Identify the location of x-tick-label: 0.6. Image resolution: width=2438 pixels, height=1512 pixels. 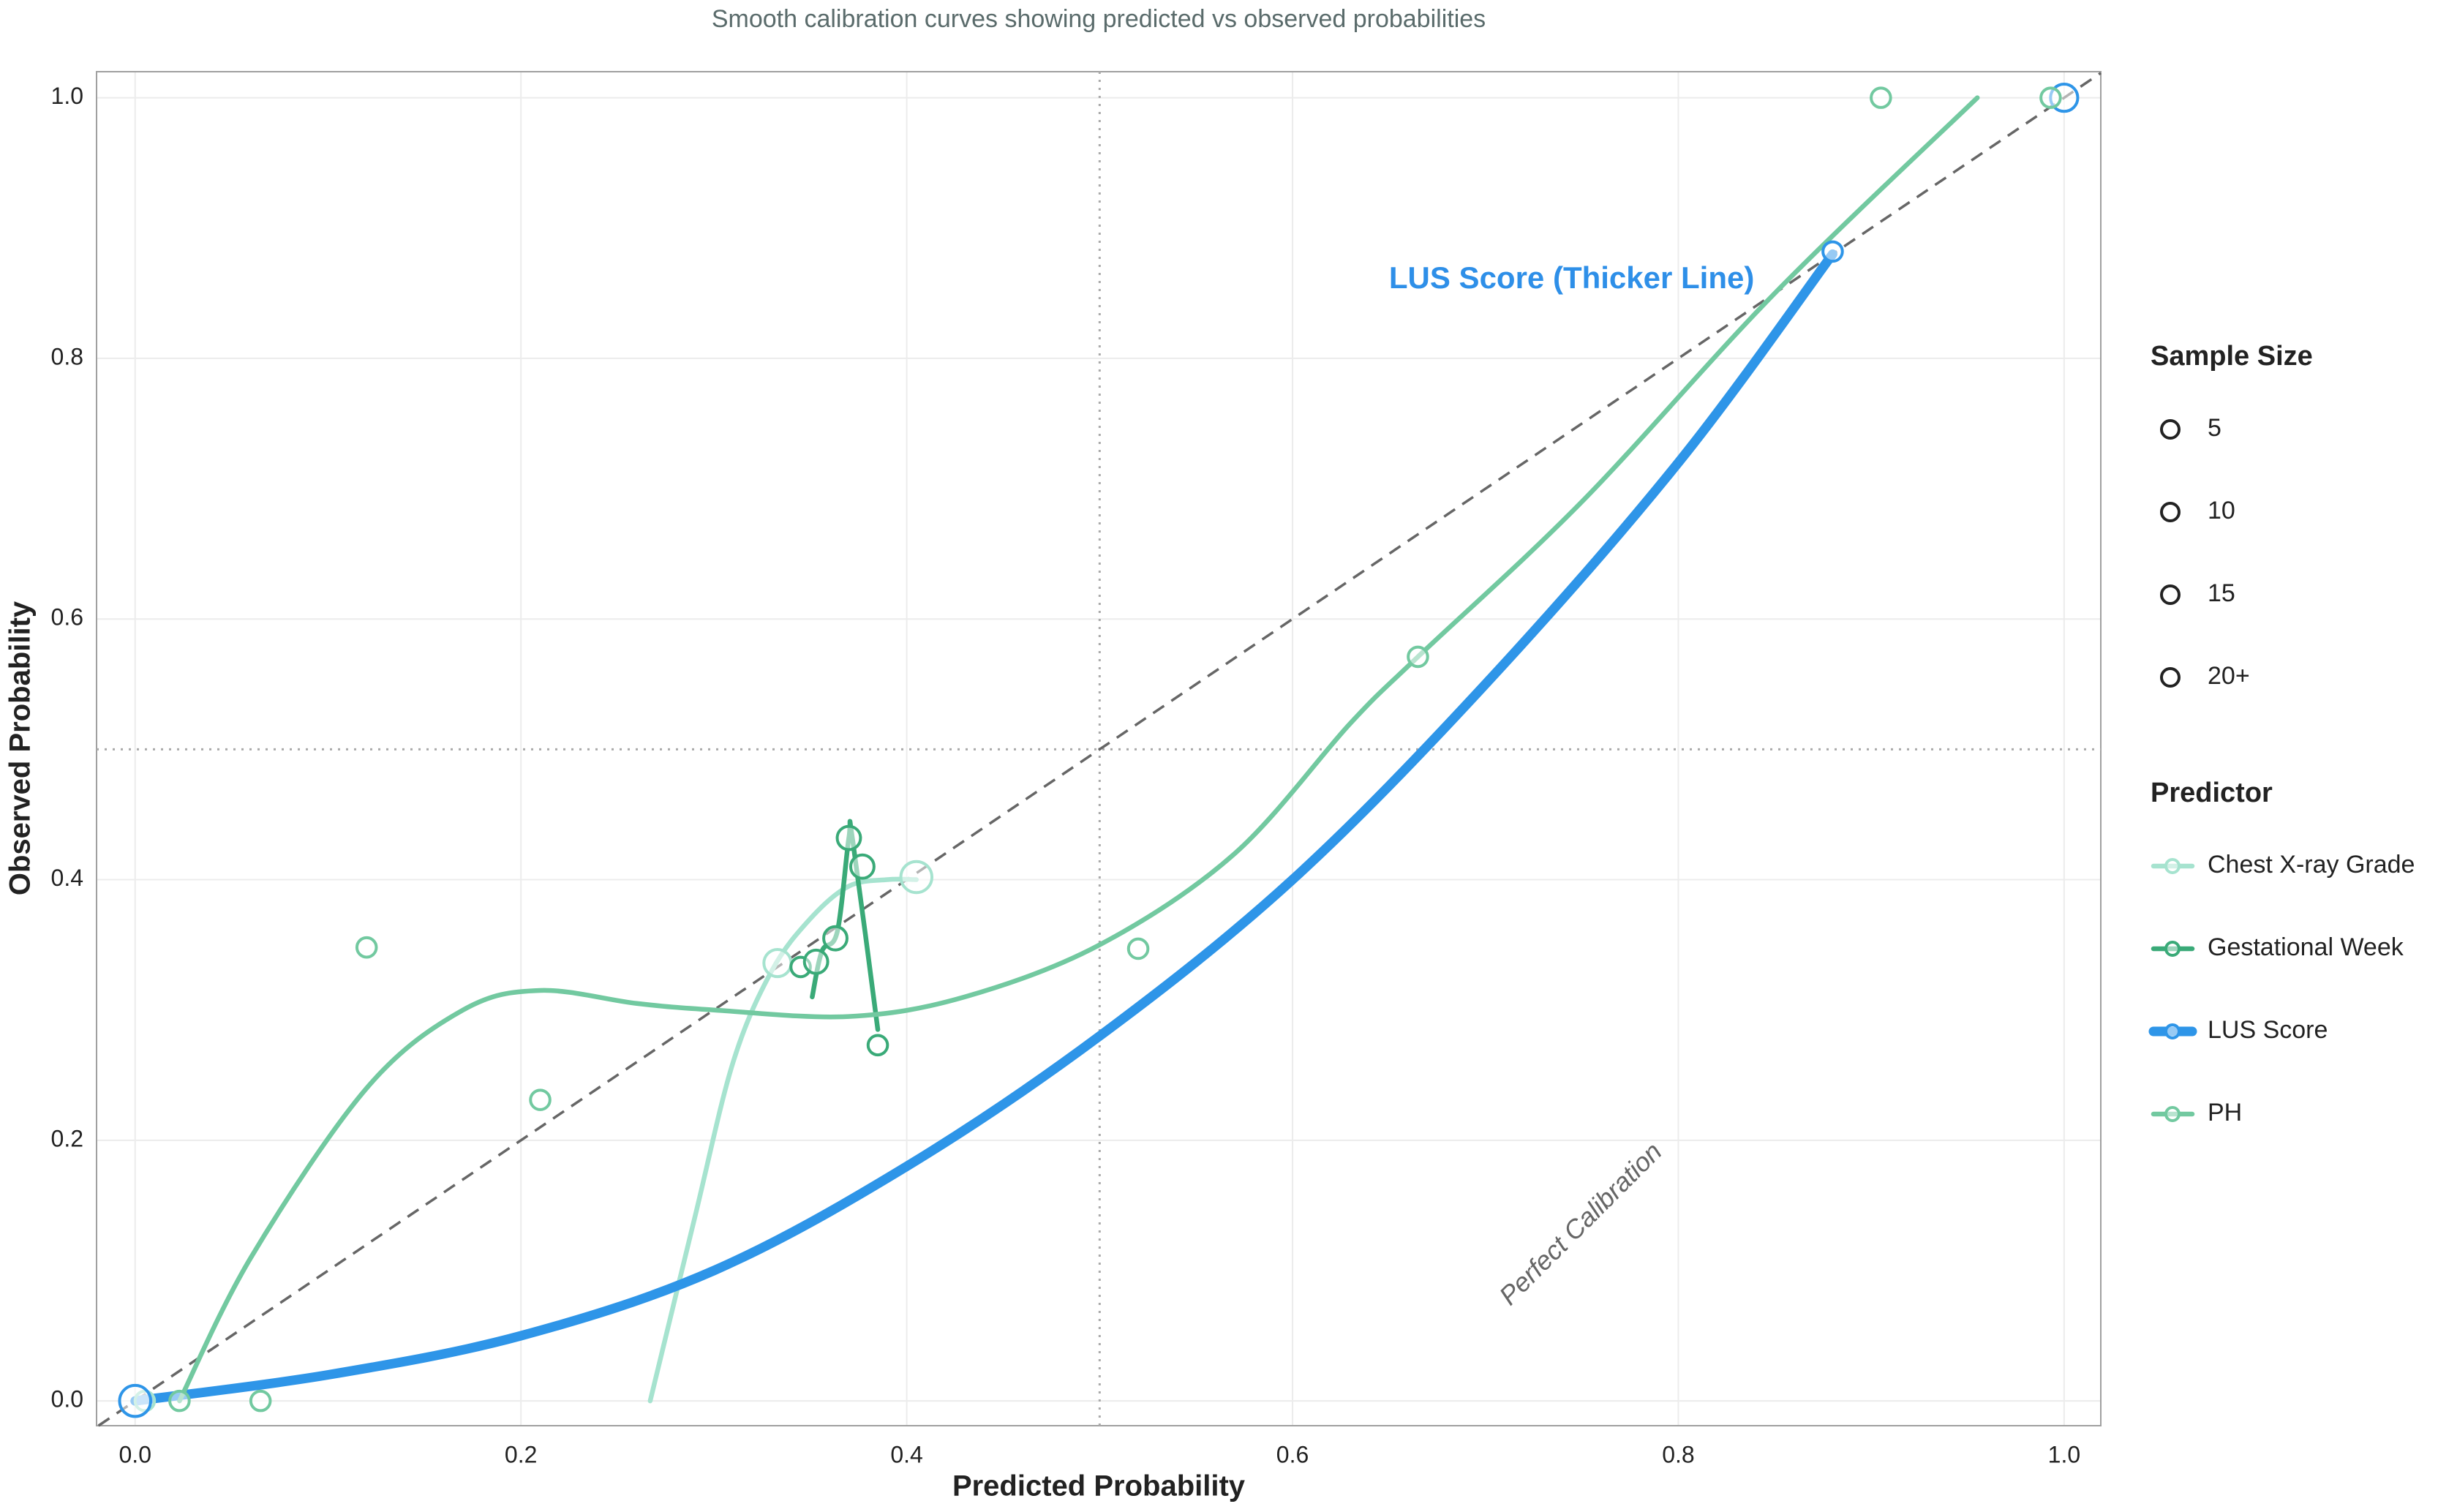
(1292, 1454).